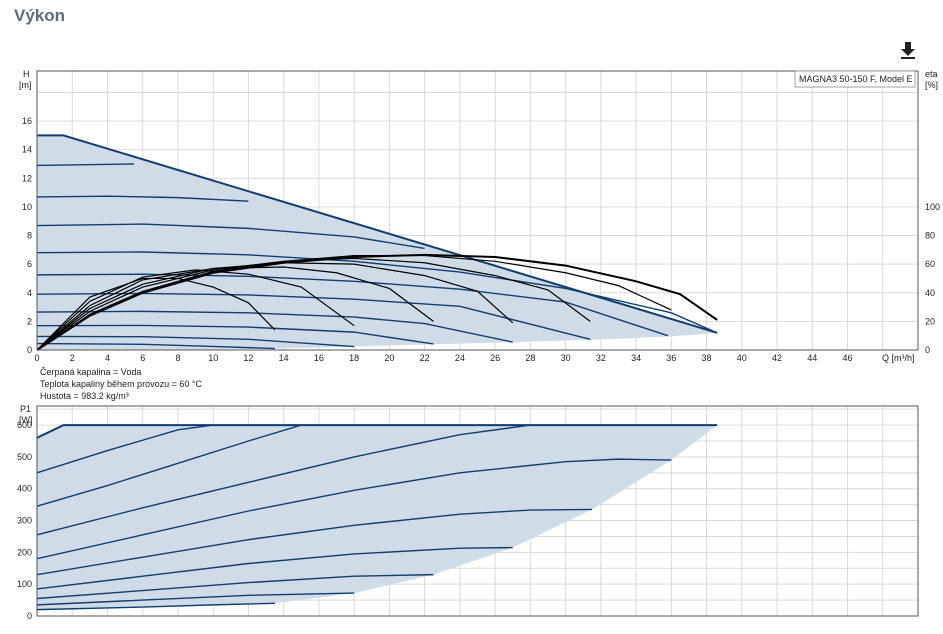  What do you see at coordinates (927, 350) in the screenshot?
I see `y2-tick-label: 0` at bounding box center [927, 350].